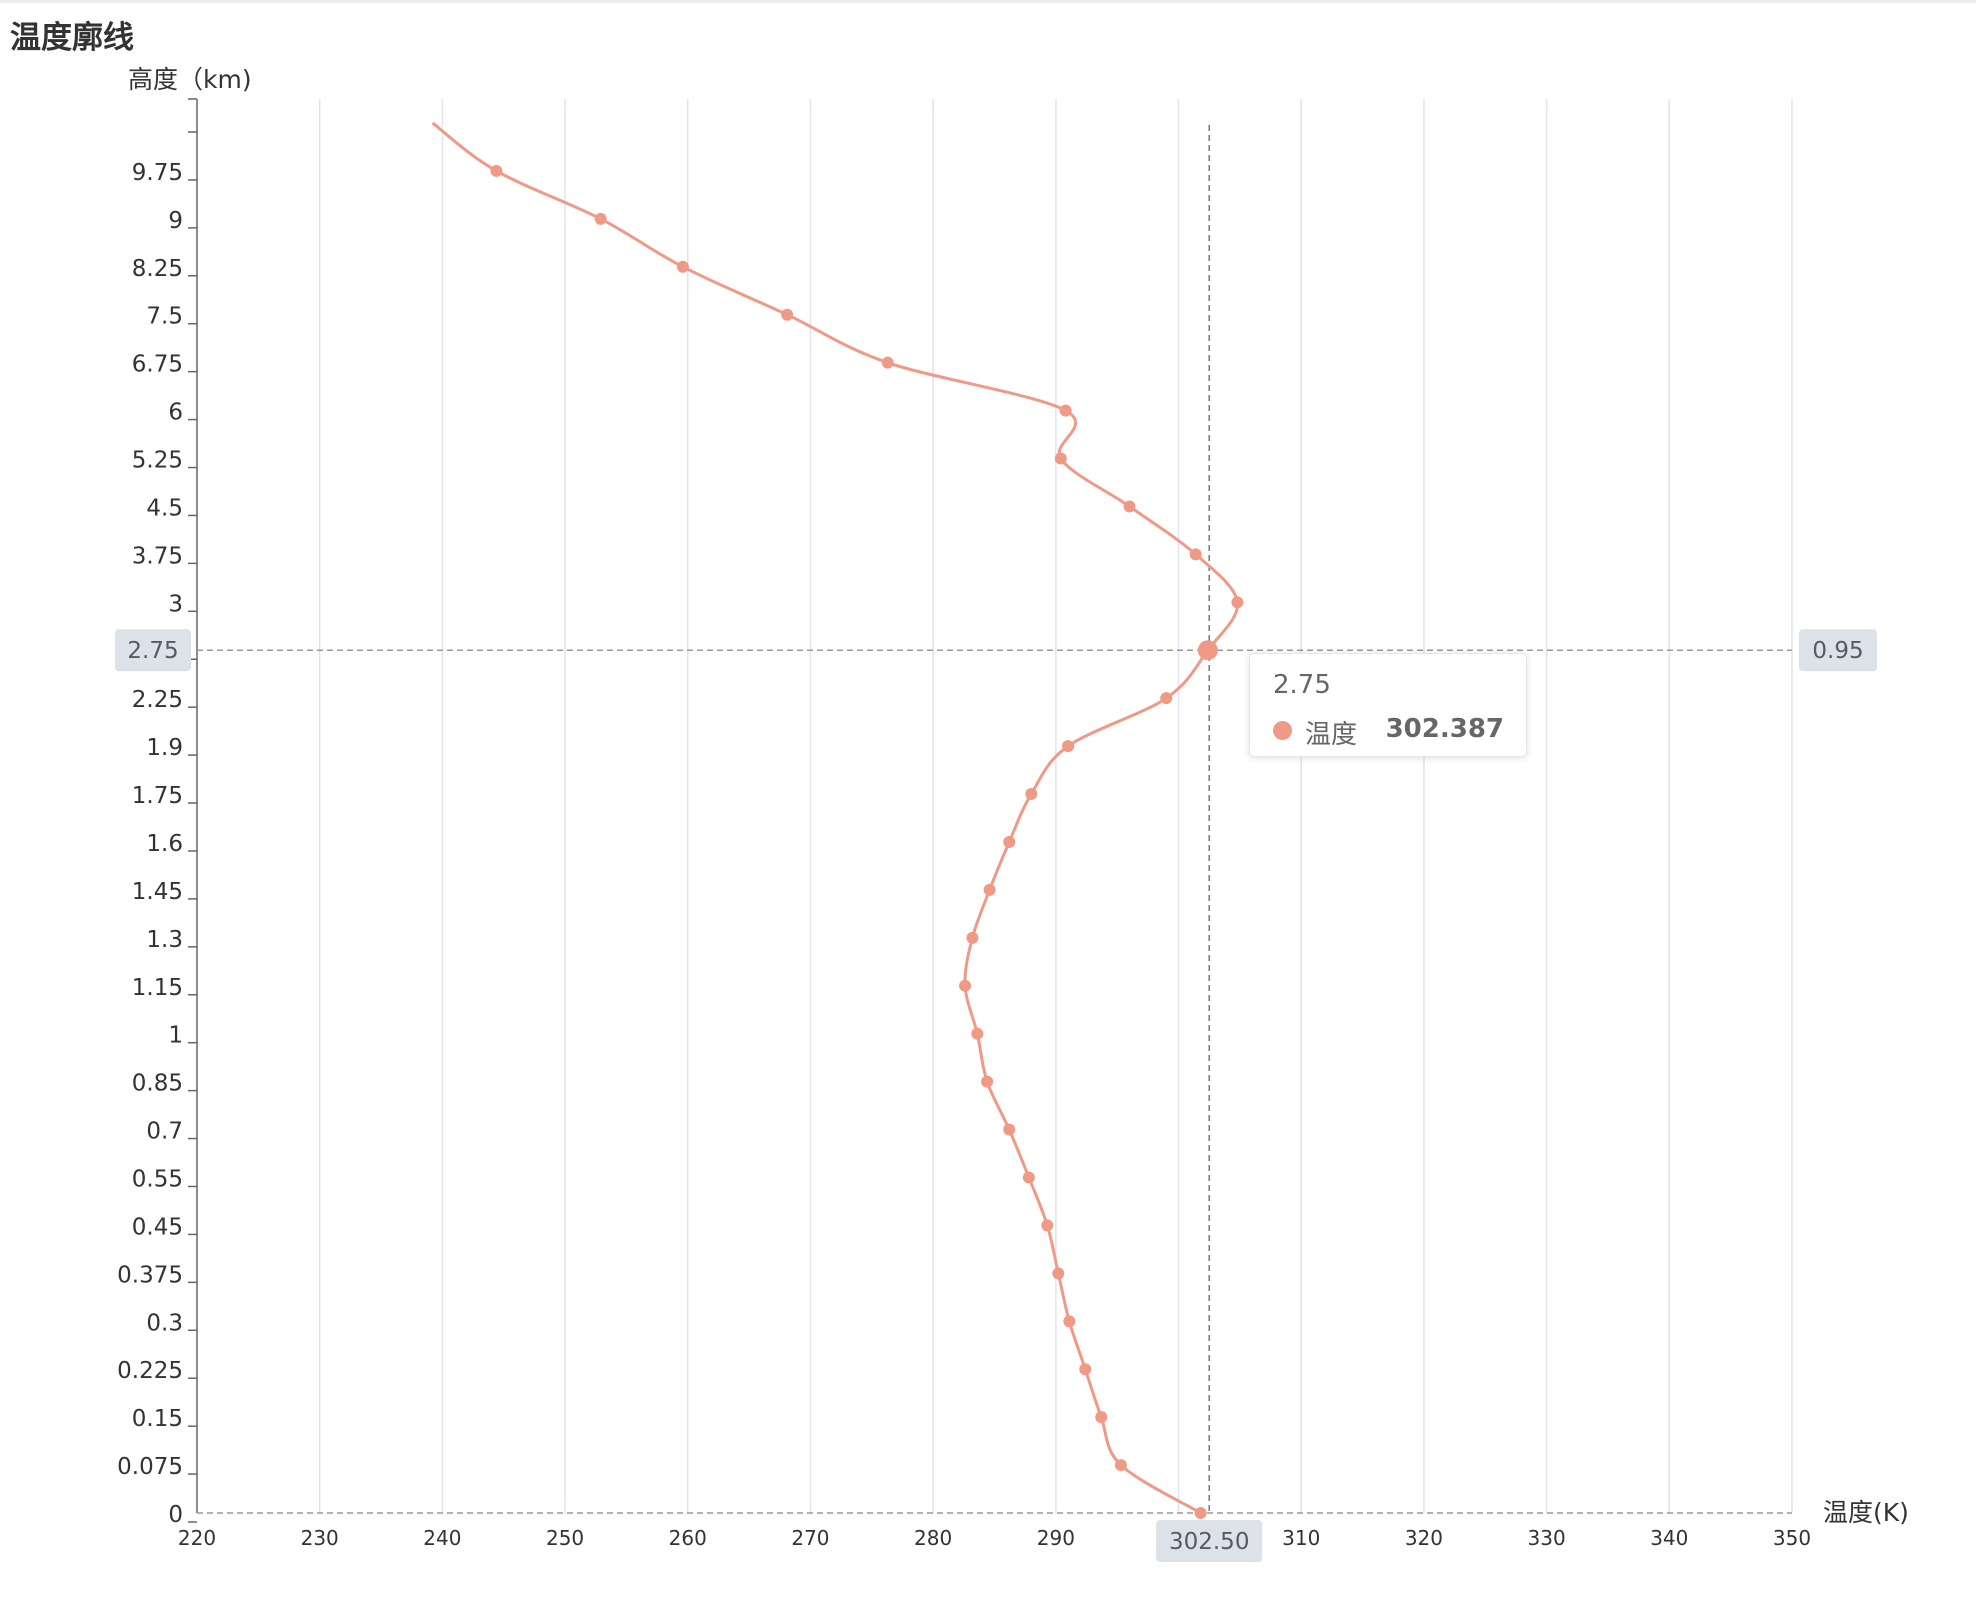 Image resolution: width=1976 pixels, height=1624 pixels. What do you see at coordinates (190, 79) in the screenshot?
I see `y-axis-name: 高度（km)` at bounding box center [190, 79].